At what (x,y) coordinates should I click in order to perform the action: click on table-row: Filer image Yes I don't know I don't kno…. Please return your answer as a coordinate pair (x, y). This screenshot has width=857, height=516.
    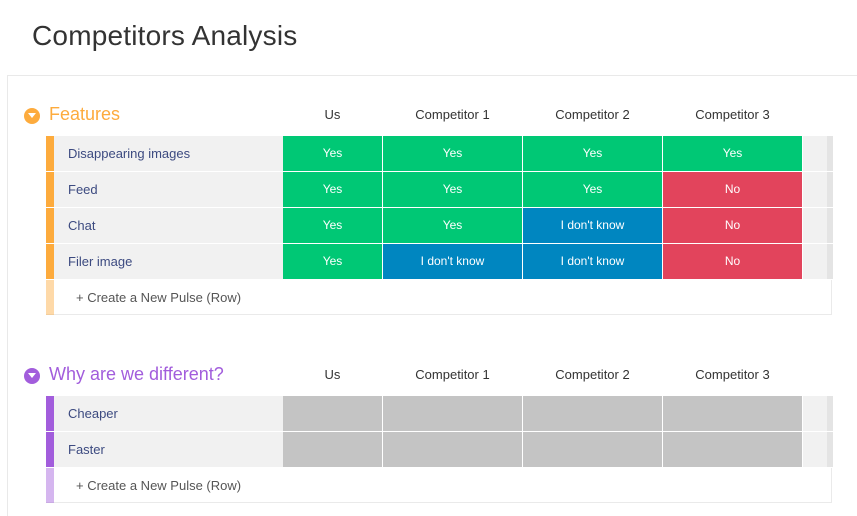
    Looking at the image, I should click on (441, 261).